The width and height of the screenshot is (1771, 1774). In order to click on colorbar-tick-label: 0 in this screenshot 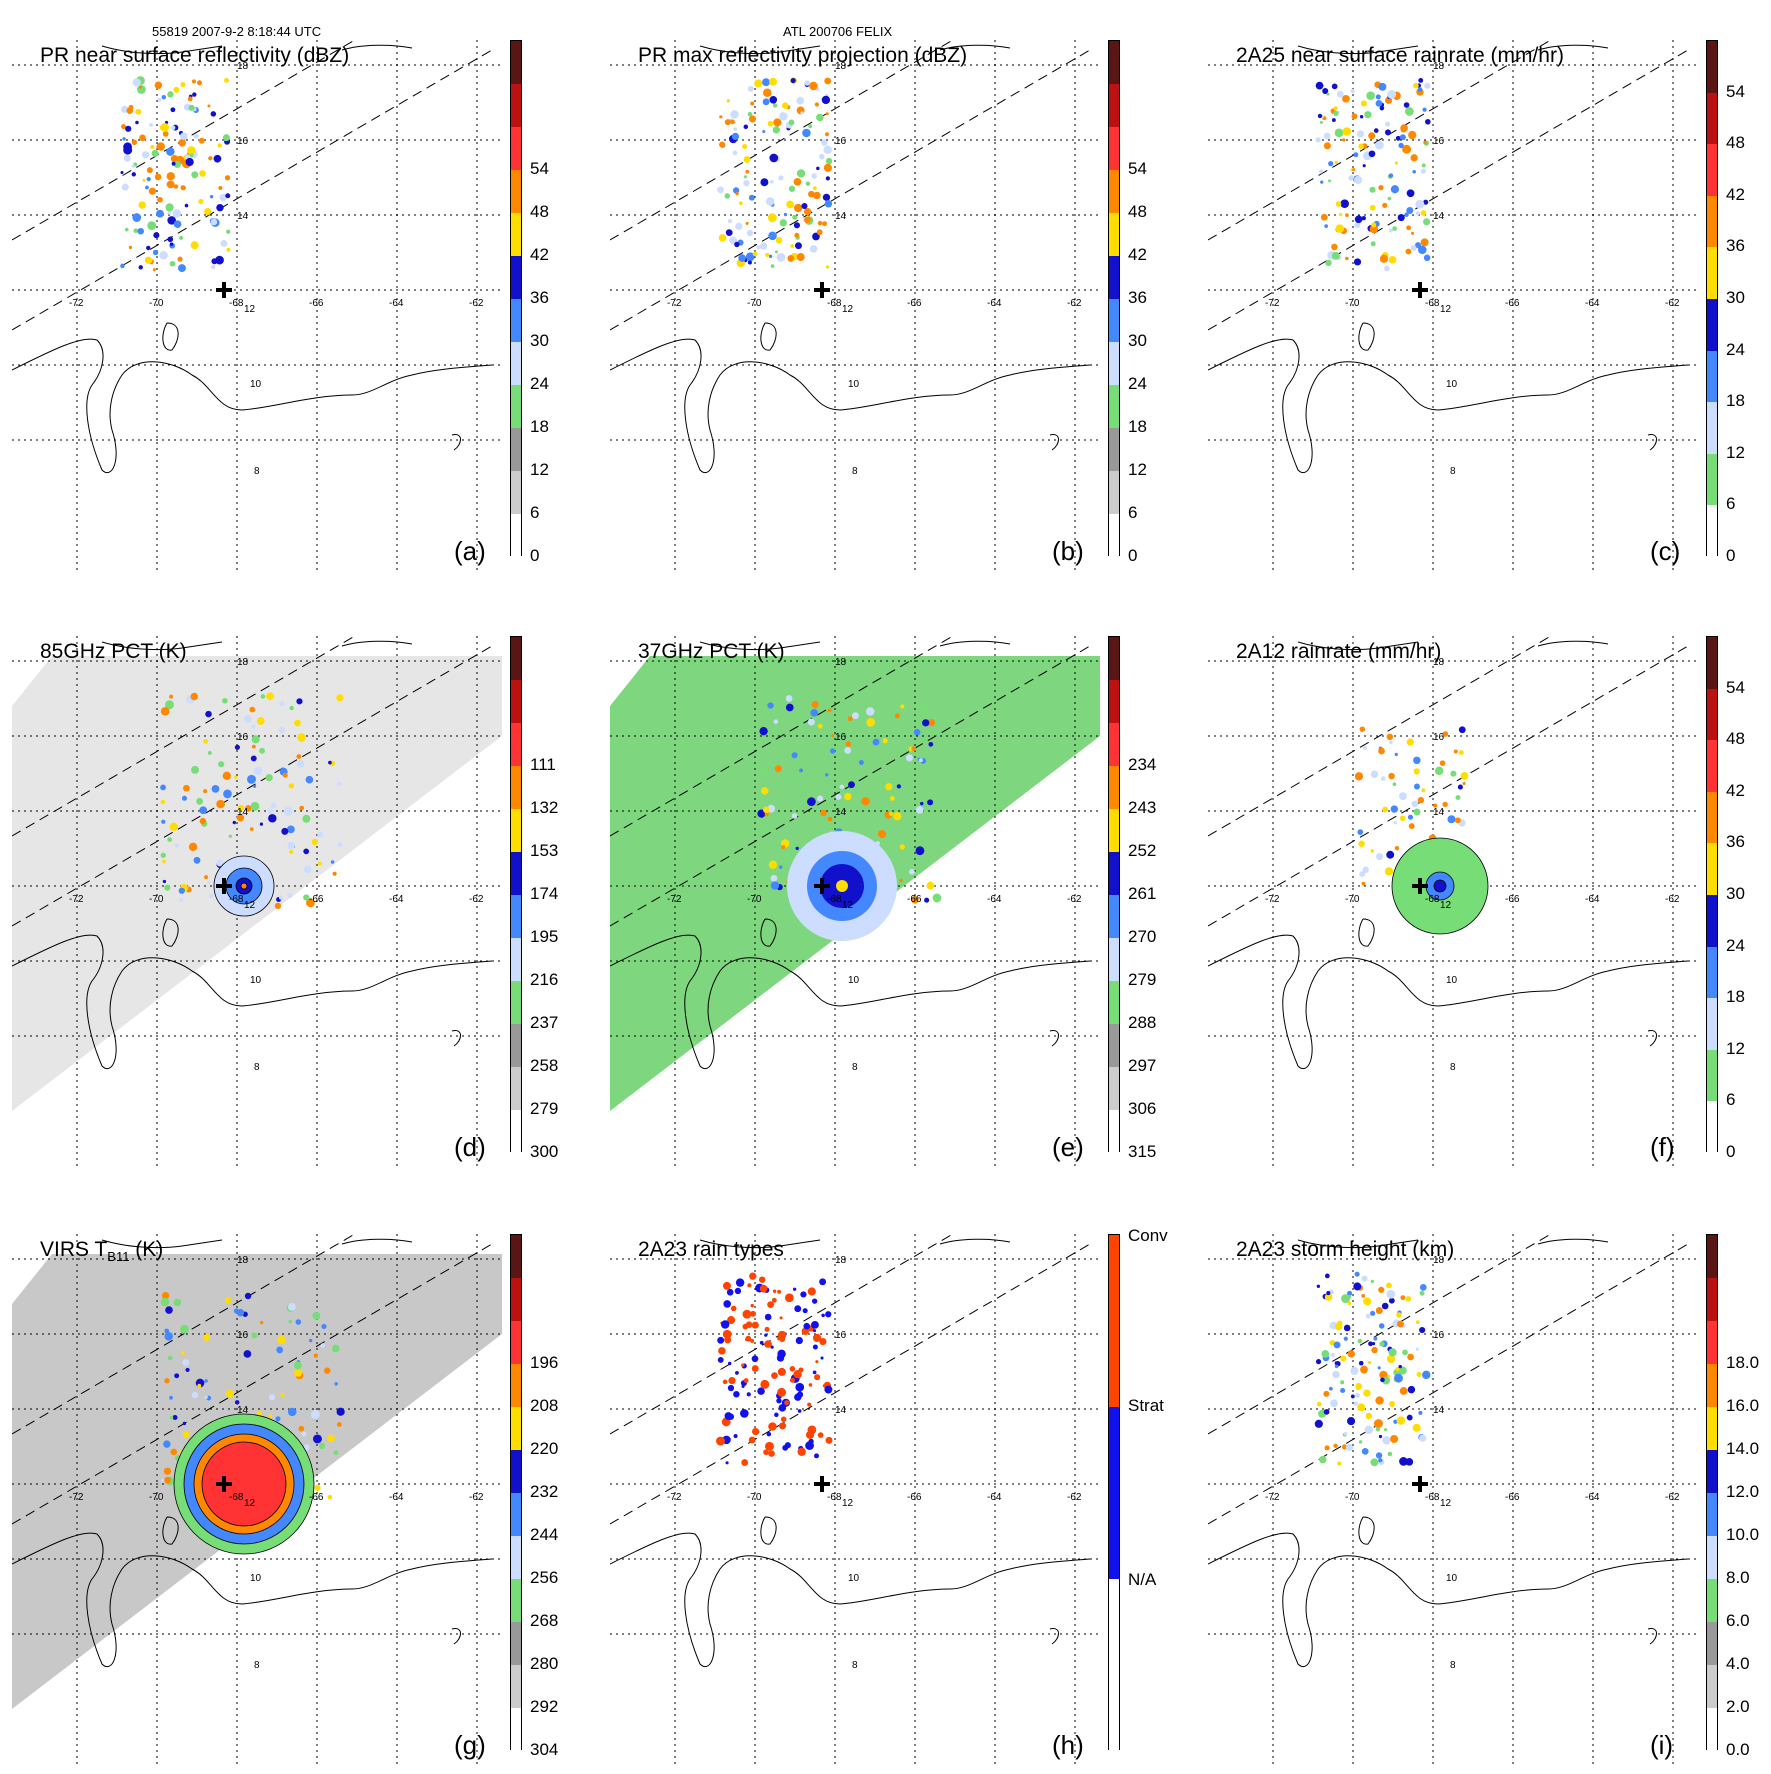, I will do `click(1731, 555)`.